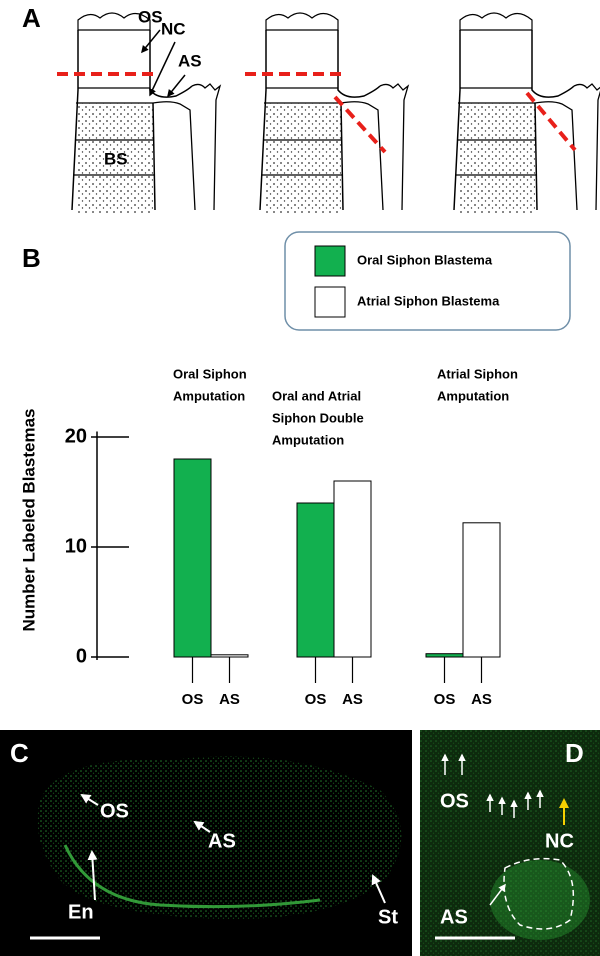 The width and height of the screenshot is (600, 956). I want to click on annotation: BS, so click(116, 158).